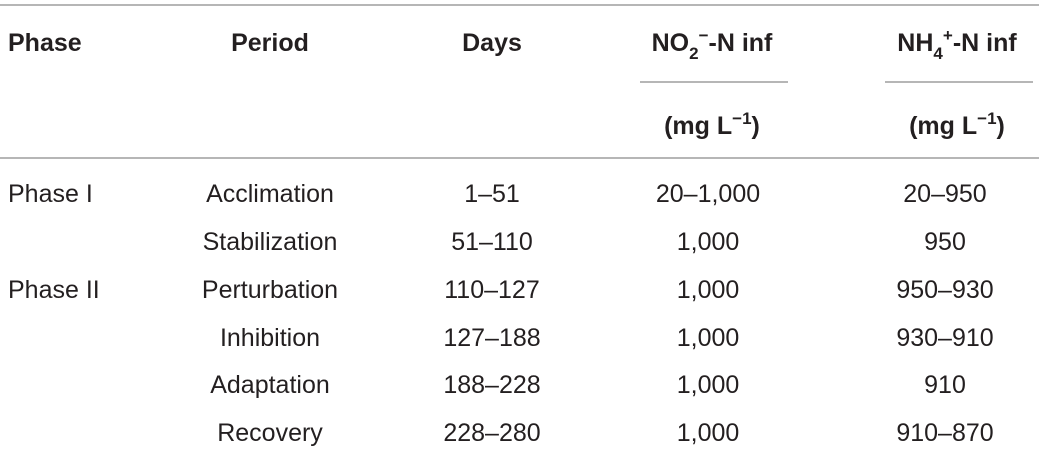 The height and width of the screenshot is (452, 1039). What do you see at coordinates (945, 242) in the screenshot?
I see `table-cell: 950` at bounding box center [945, 242].